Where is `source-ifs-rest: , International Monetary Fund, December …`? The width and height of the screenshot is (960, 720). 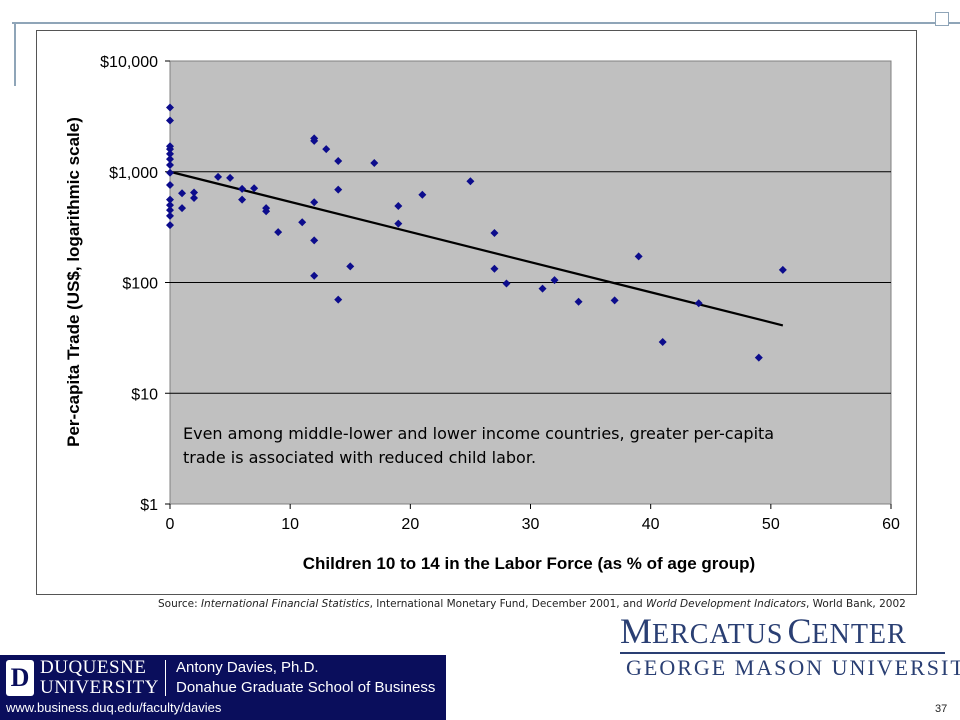
source-ifs-rest: , International Monetary Fund, December … is located at coordinates (508, 604).